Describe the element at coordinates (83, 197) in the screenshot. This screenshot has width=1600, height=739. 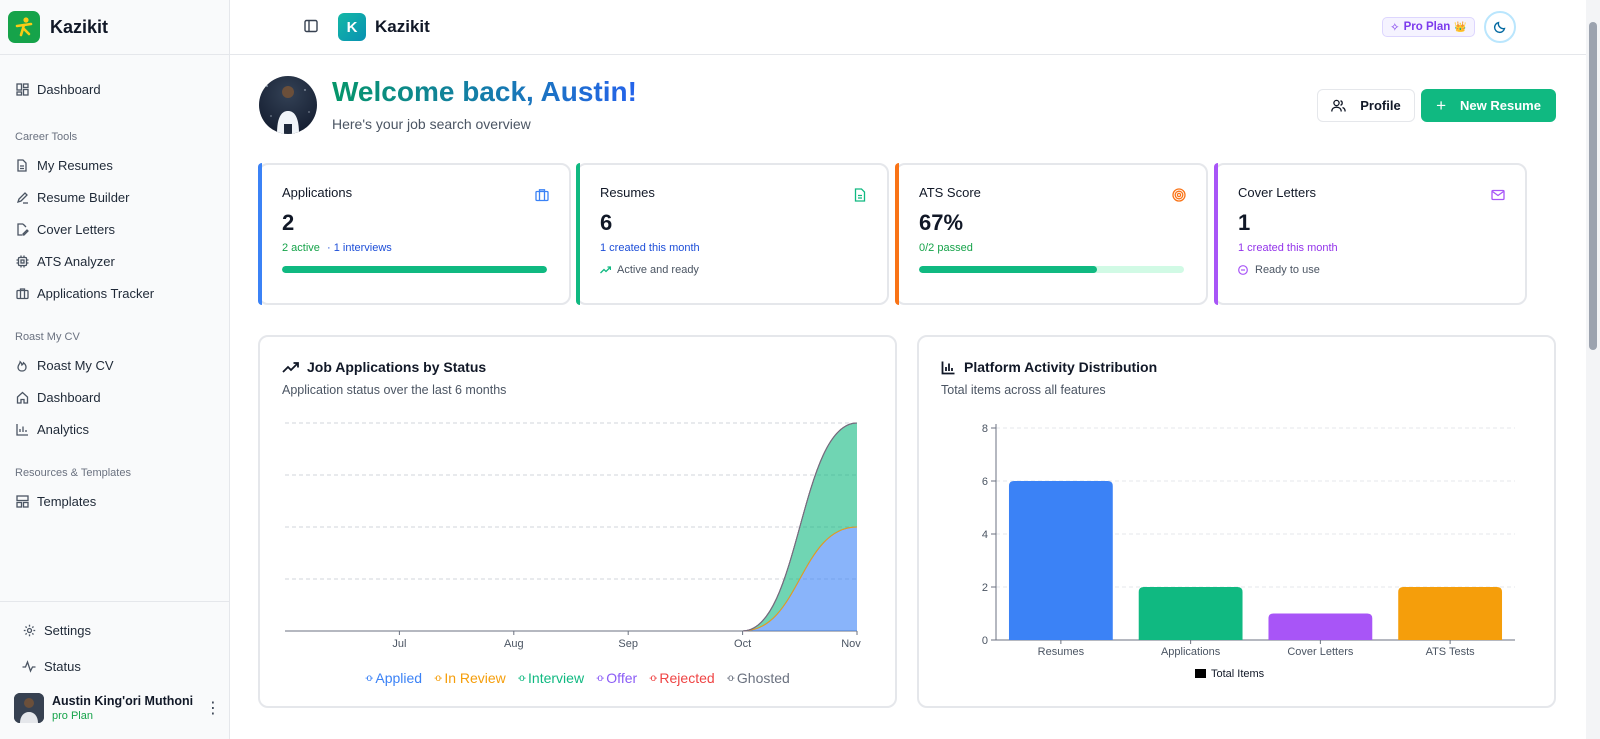
I see `sidebar-item-label: Resume Builder` at that location.